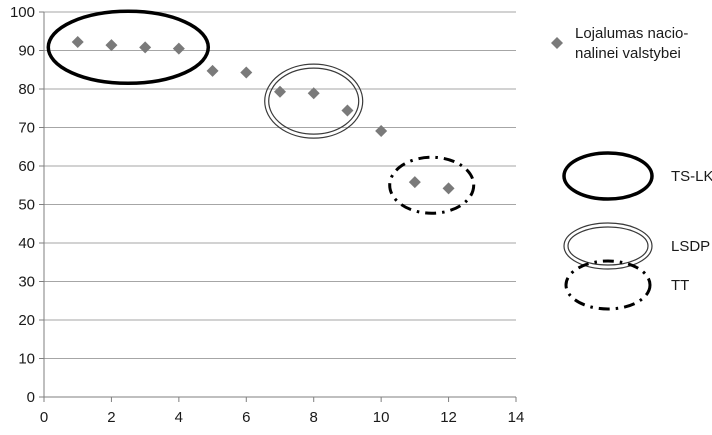 Image resolution: width=712 pixels, height=435 pixels. I want to click on x-tick-label: 4, so click(179, 417).